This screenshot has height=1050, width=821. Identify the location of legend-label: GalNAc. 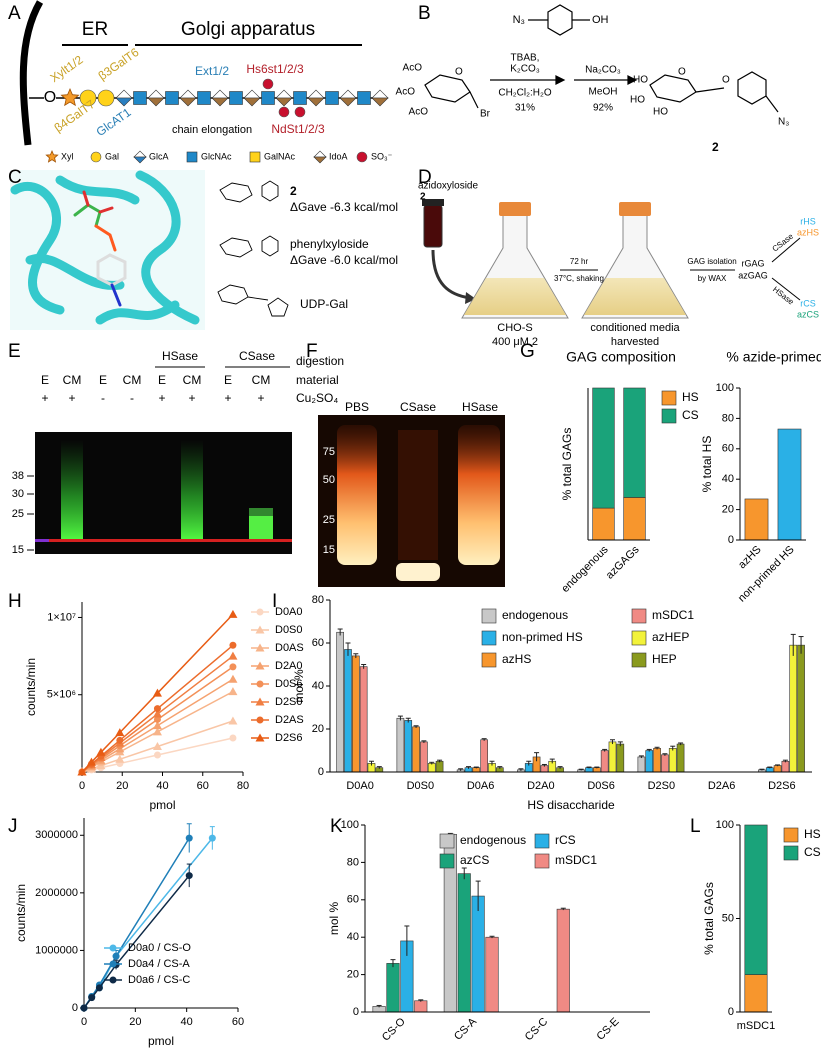
(280, 156).